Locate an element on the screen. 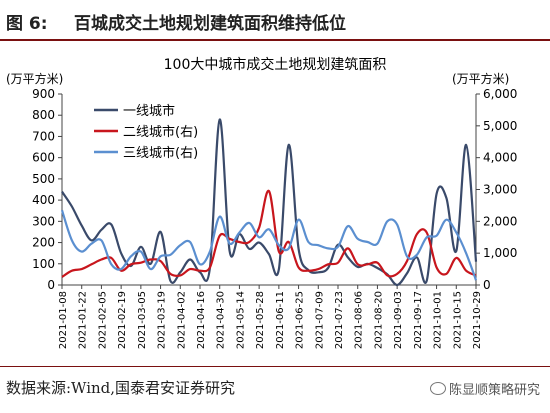 The width and height of the screenshot is (550, 413). x-tick-label: 2021-01-08 is located at coordinates (63, 320).